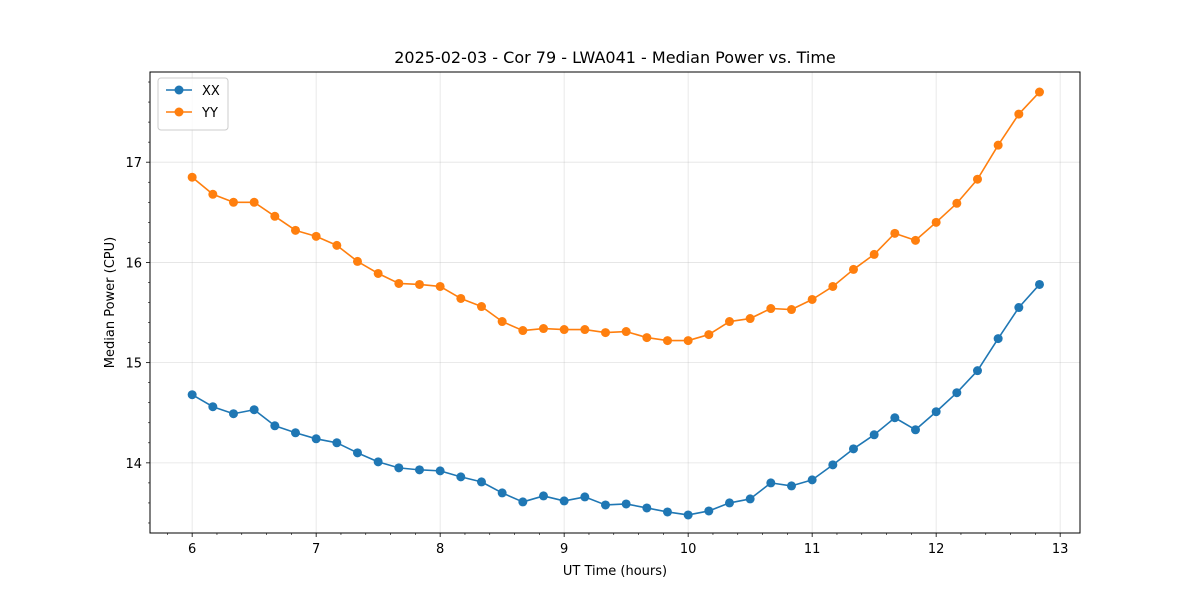  What do you see at coordinates (193, 104) in the screenshot?
I see `legend: XX YY` at bounding box center [193, 104].